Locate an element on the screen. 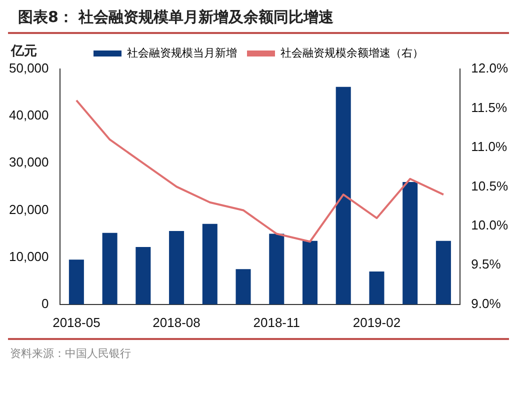 This screenshot has height=400, width=517. y-tick-label: 20,000 is located at coordinates (28, 209).